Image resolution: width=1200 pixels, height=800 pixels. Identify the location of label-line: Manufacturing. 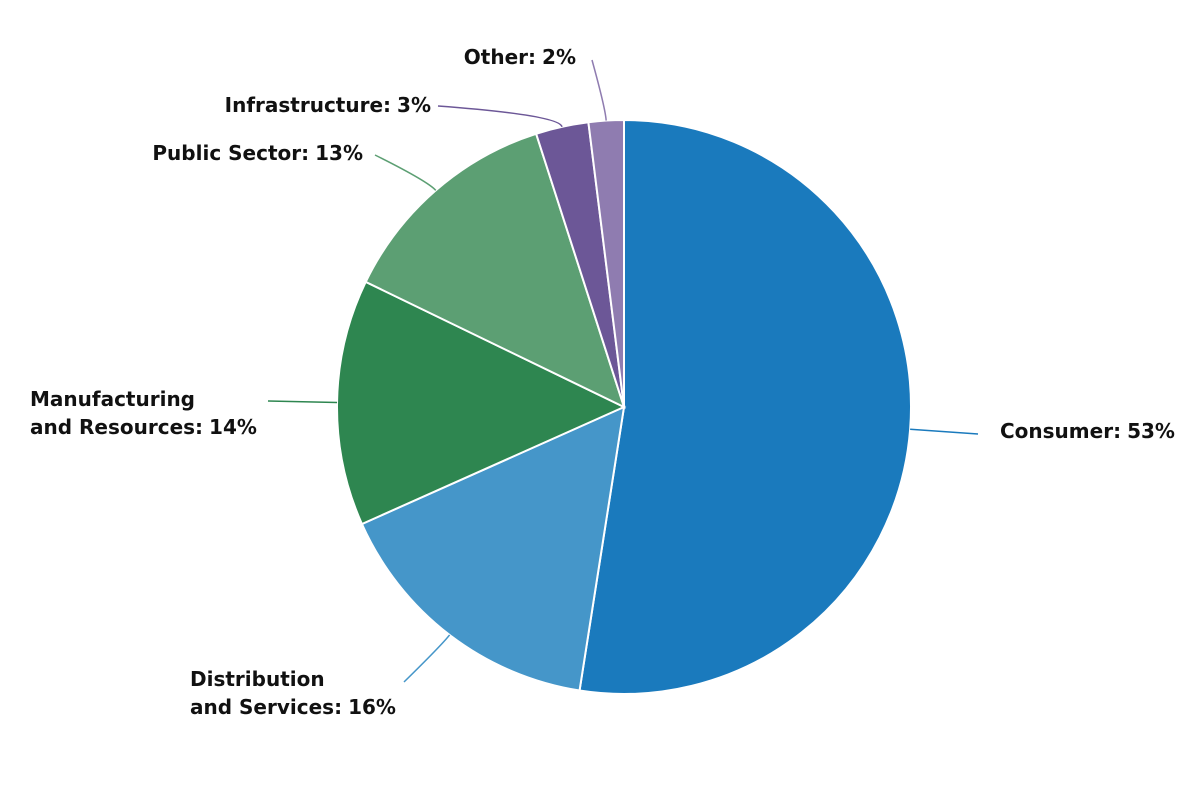
(112, 399).